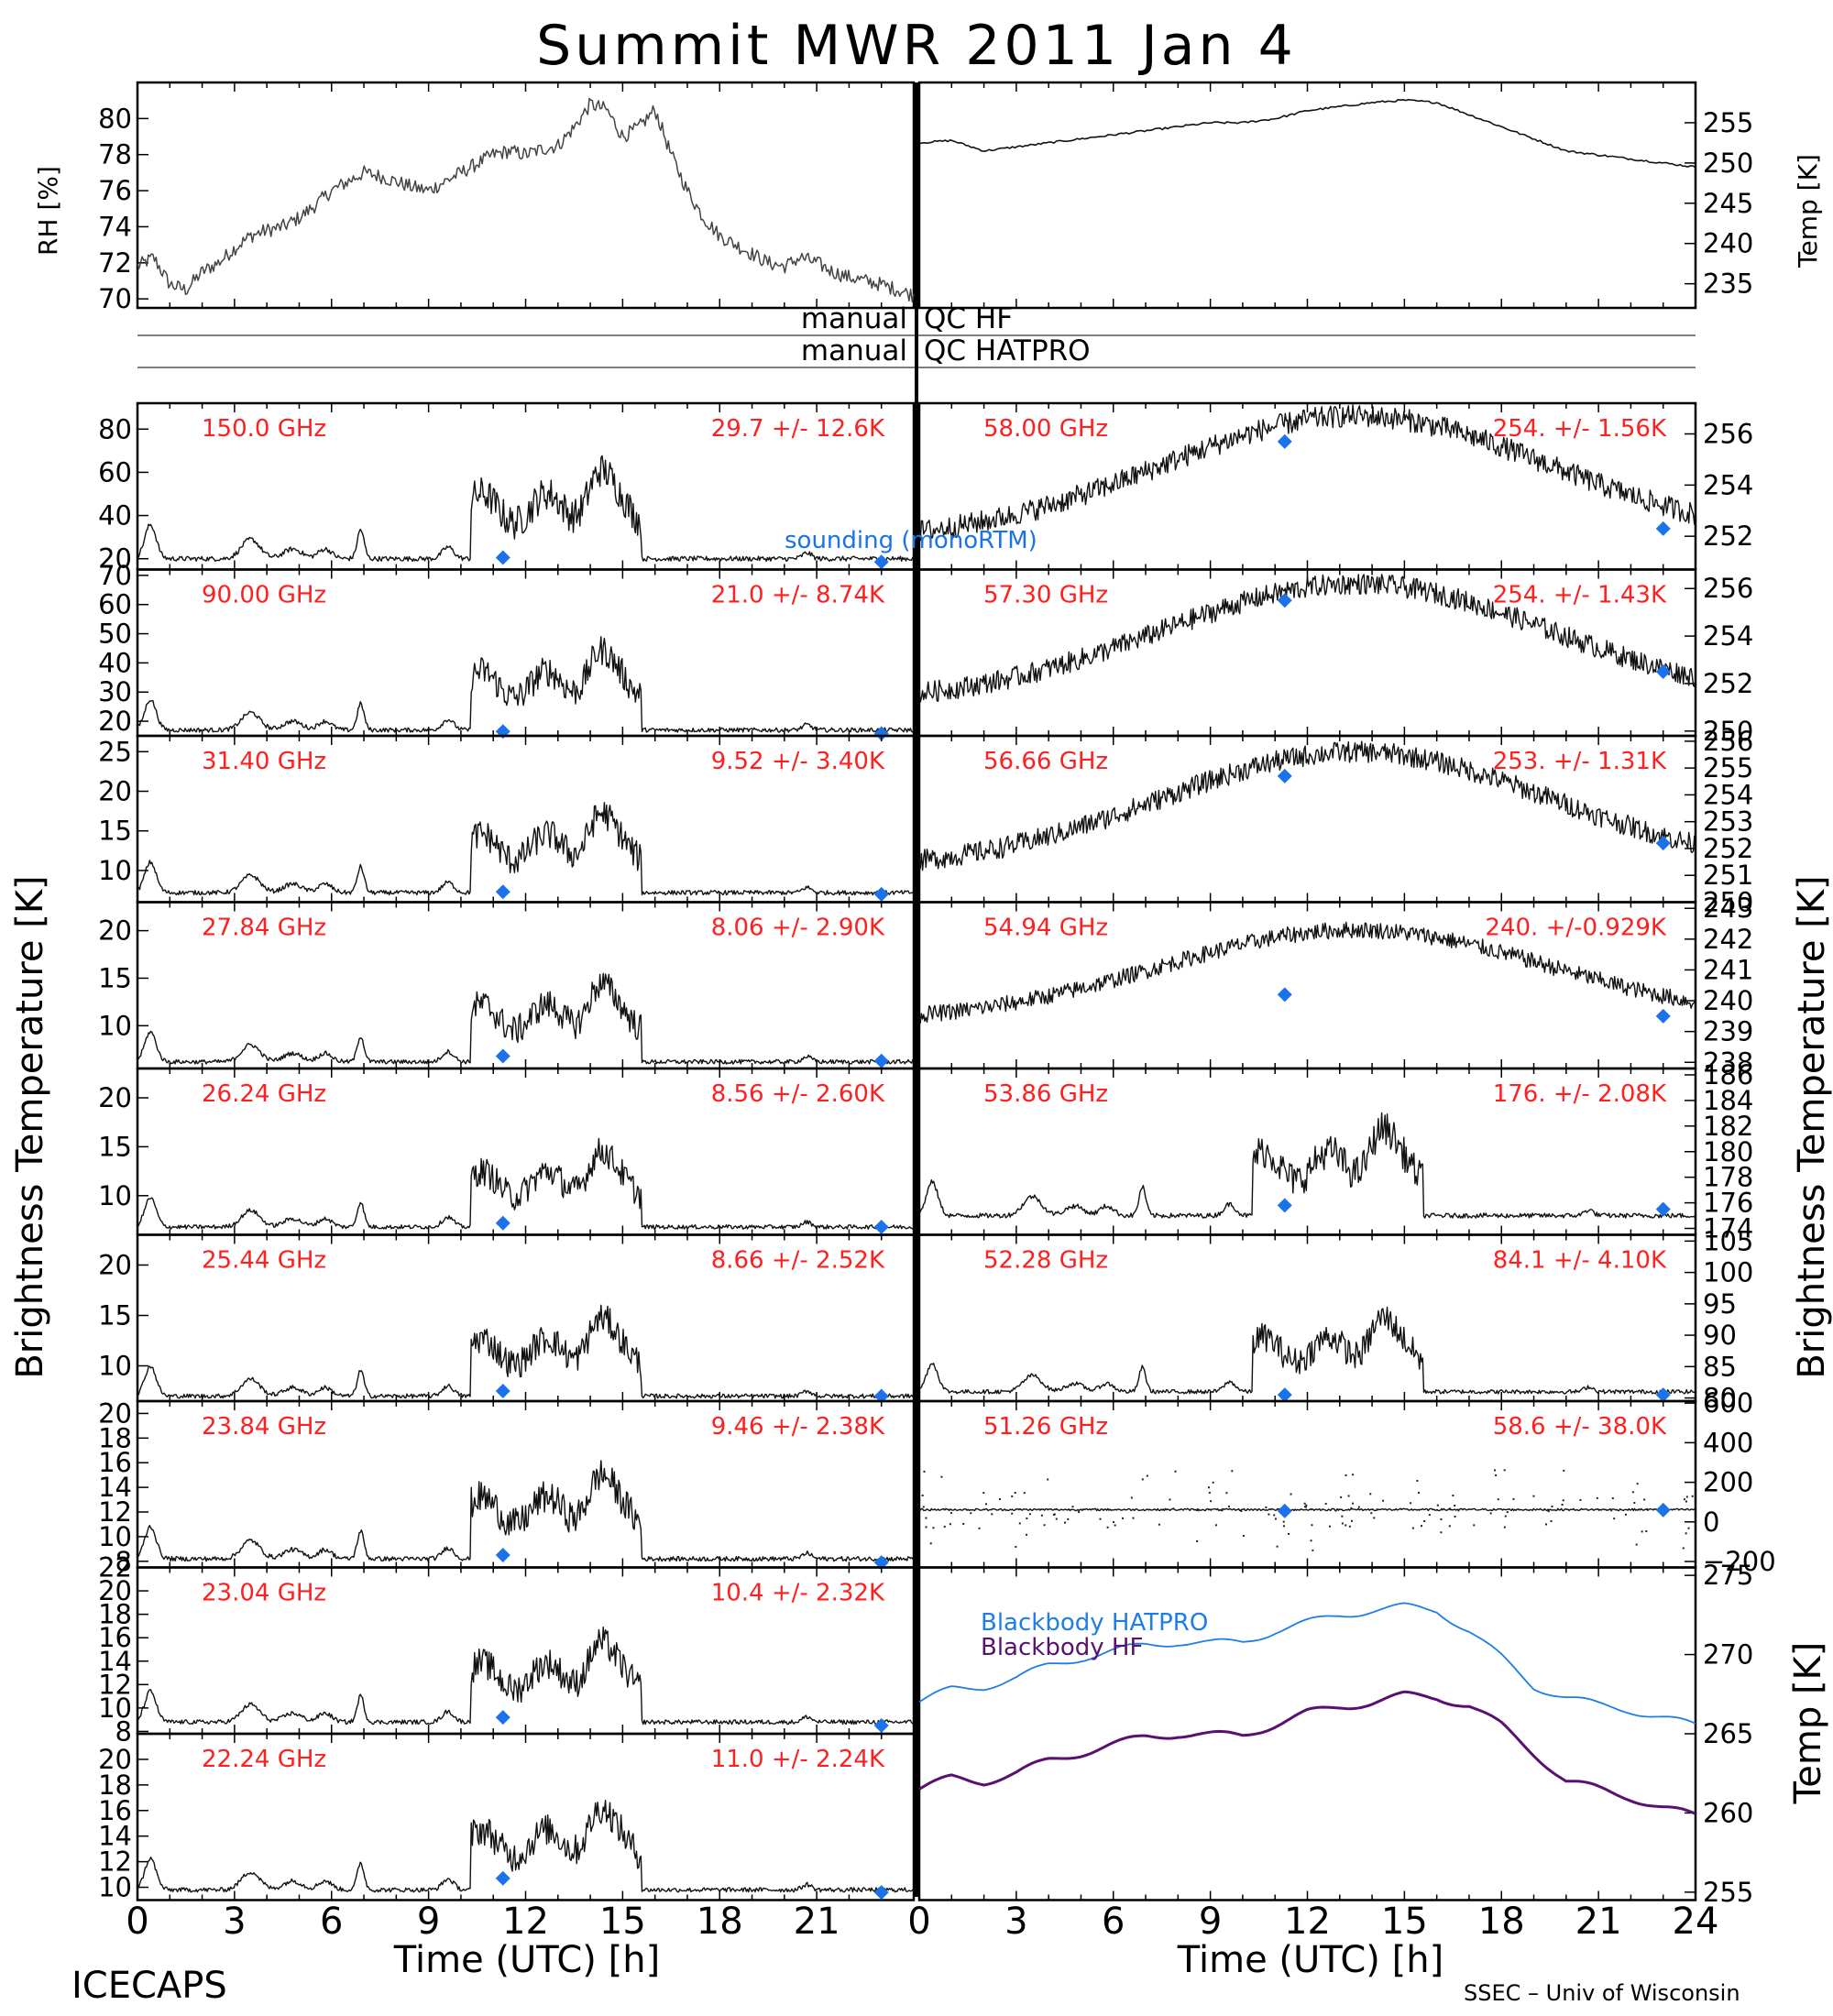 The image size is (1833, 2016). What do you see at coordinates (881, 894) in the screenshot?
I see `l-panel-2-sounding-point` at bounding box center [881, 894].